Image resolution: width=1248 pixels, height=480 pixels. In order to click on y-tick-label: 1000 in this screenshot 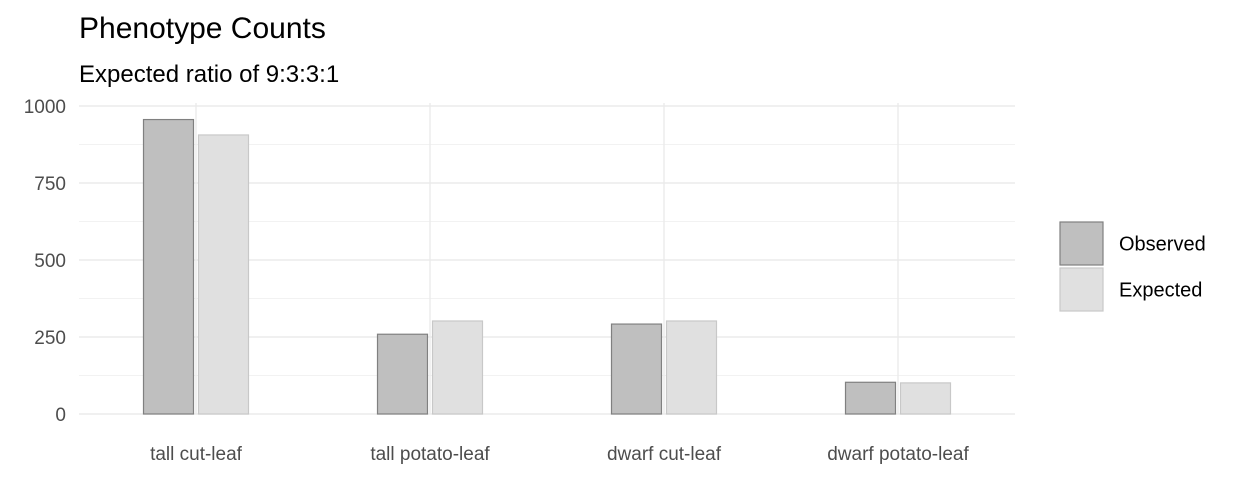, I will do `click(45, 107)`.